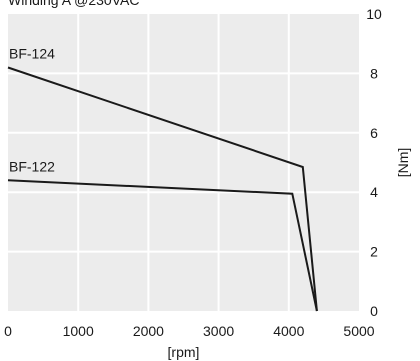 Image resolution: width=420 pixels, height=361 pixels. What do you see at coordinates (374, 192) in the screenshot?
I see `y-tick-label: 4` at bounding box center [374, 192].